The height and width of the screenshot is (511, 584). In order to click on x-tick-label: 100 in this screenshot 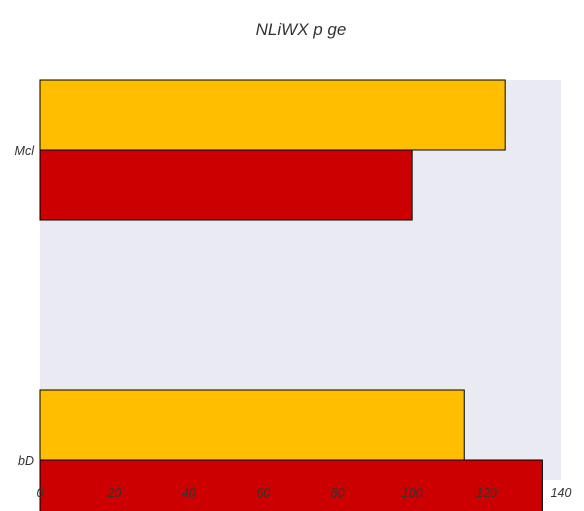, I will do `click(412, 493)`.